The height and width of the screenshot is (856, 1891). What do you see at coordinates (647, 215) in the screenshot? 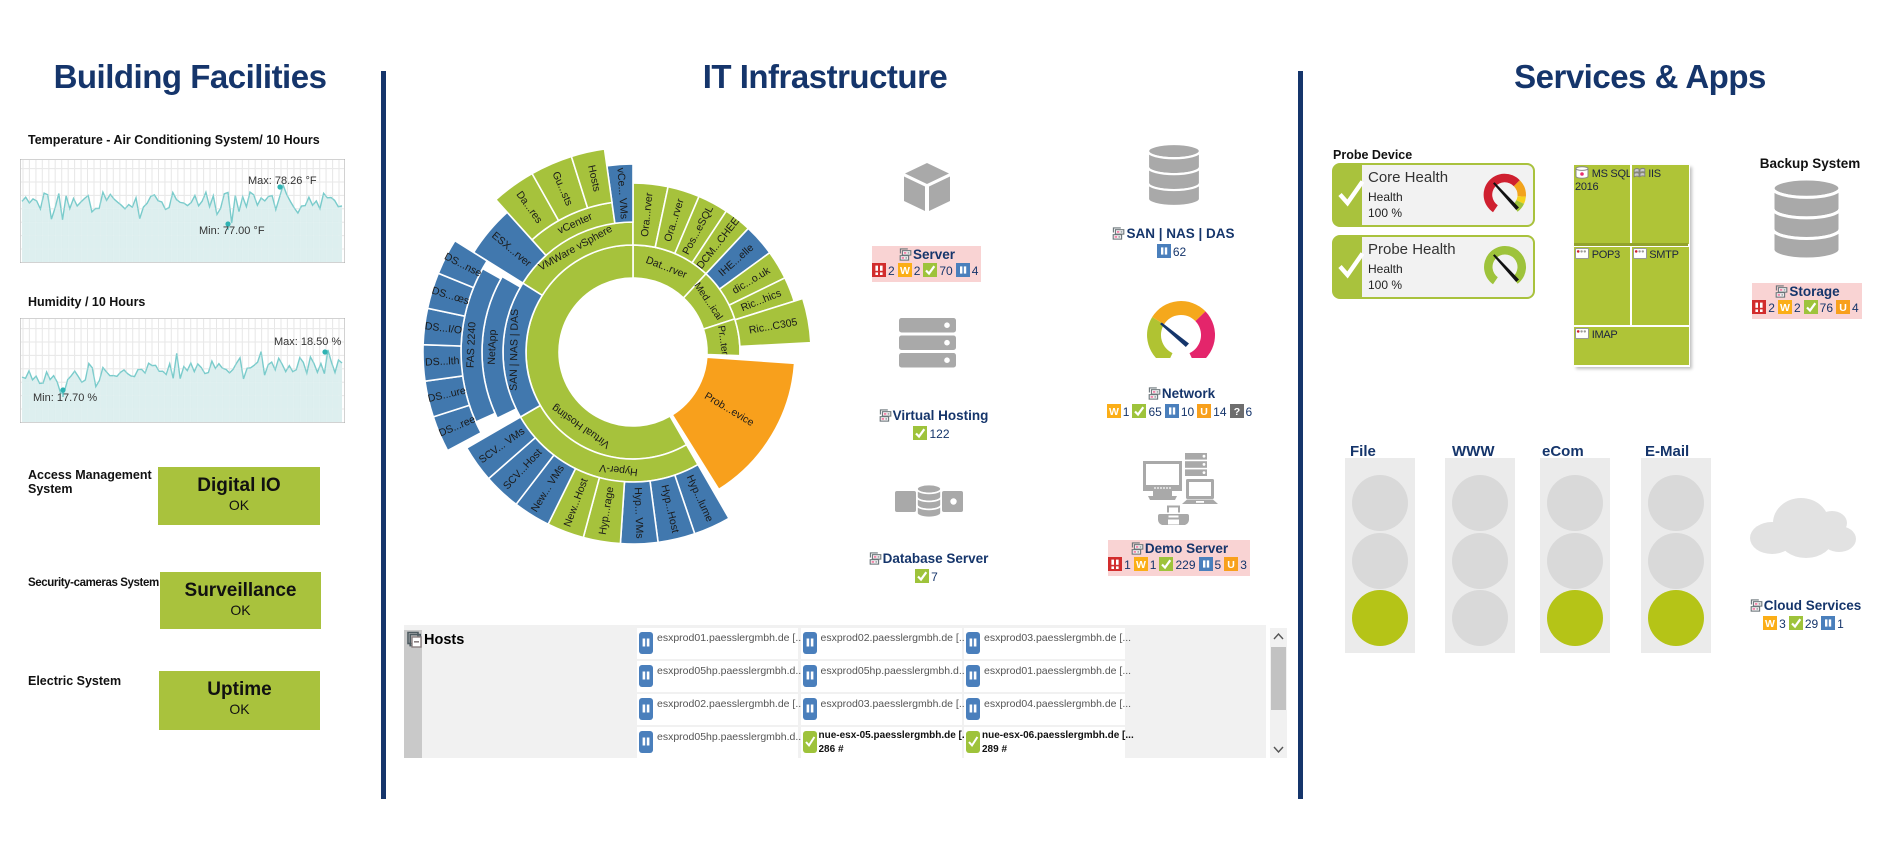
I see `svg-text: Ora...rver` at bounding box center [647, 215].